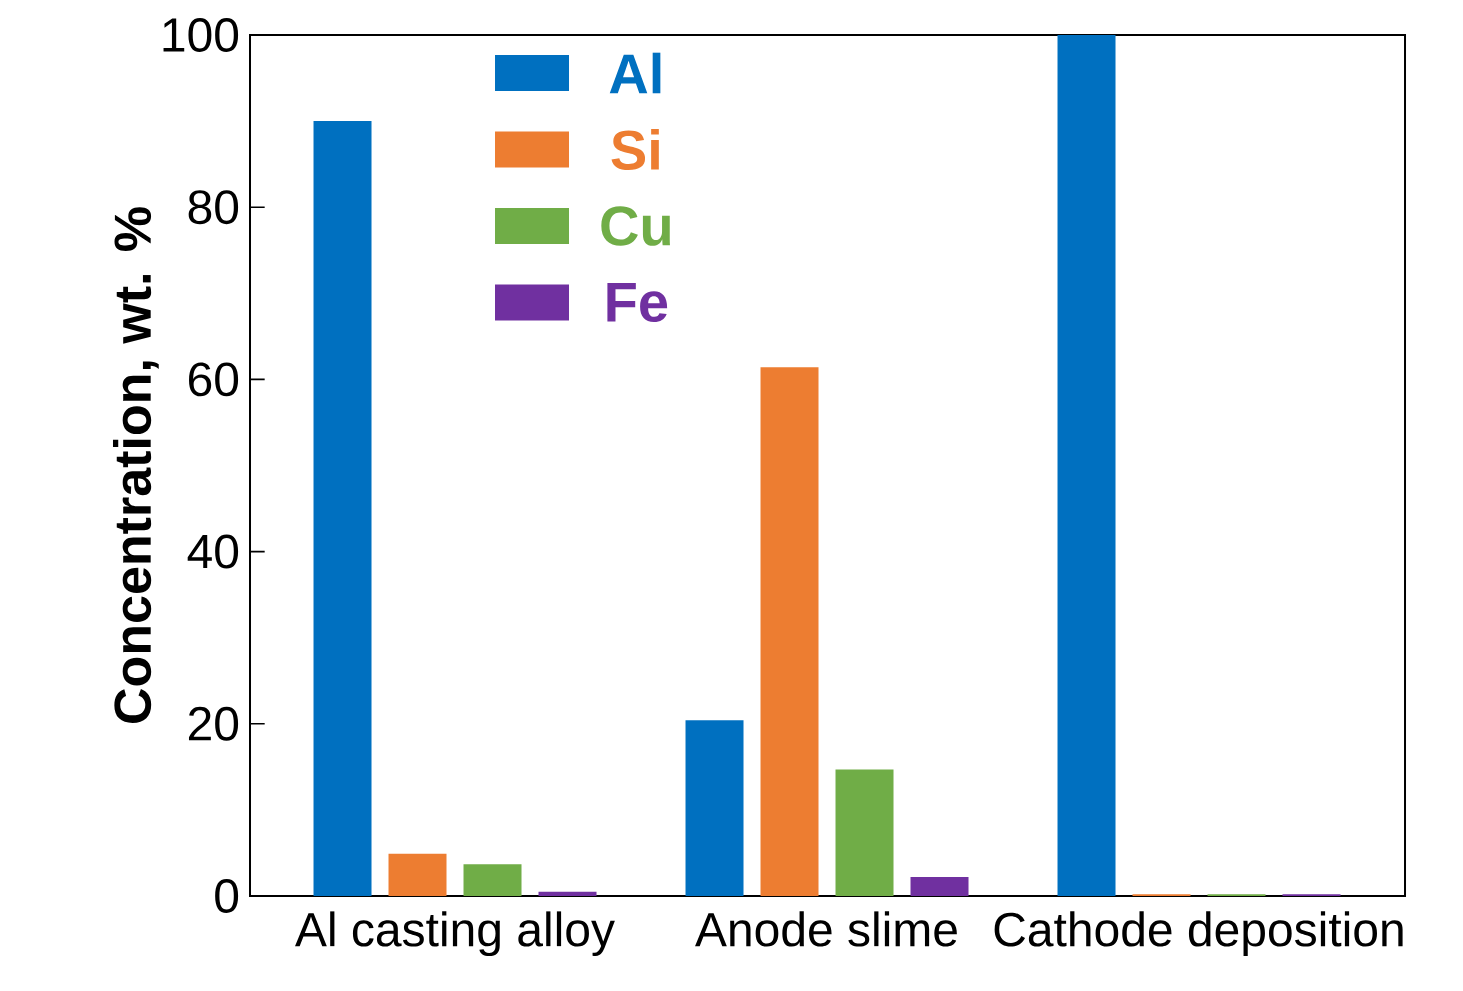 The image size is (1463, 991). I want to click on y-tick-label: 40, so click(213, 551).